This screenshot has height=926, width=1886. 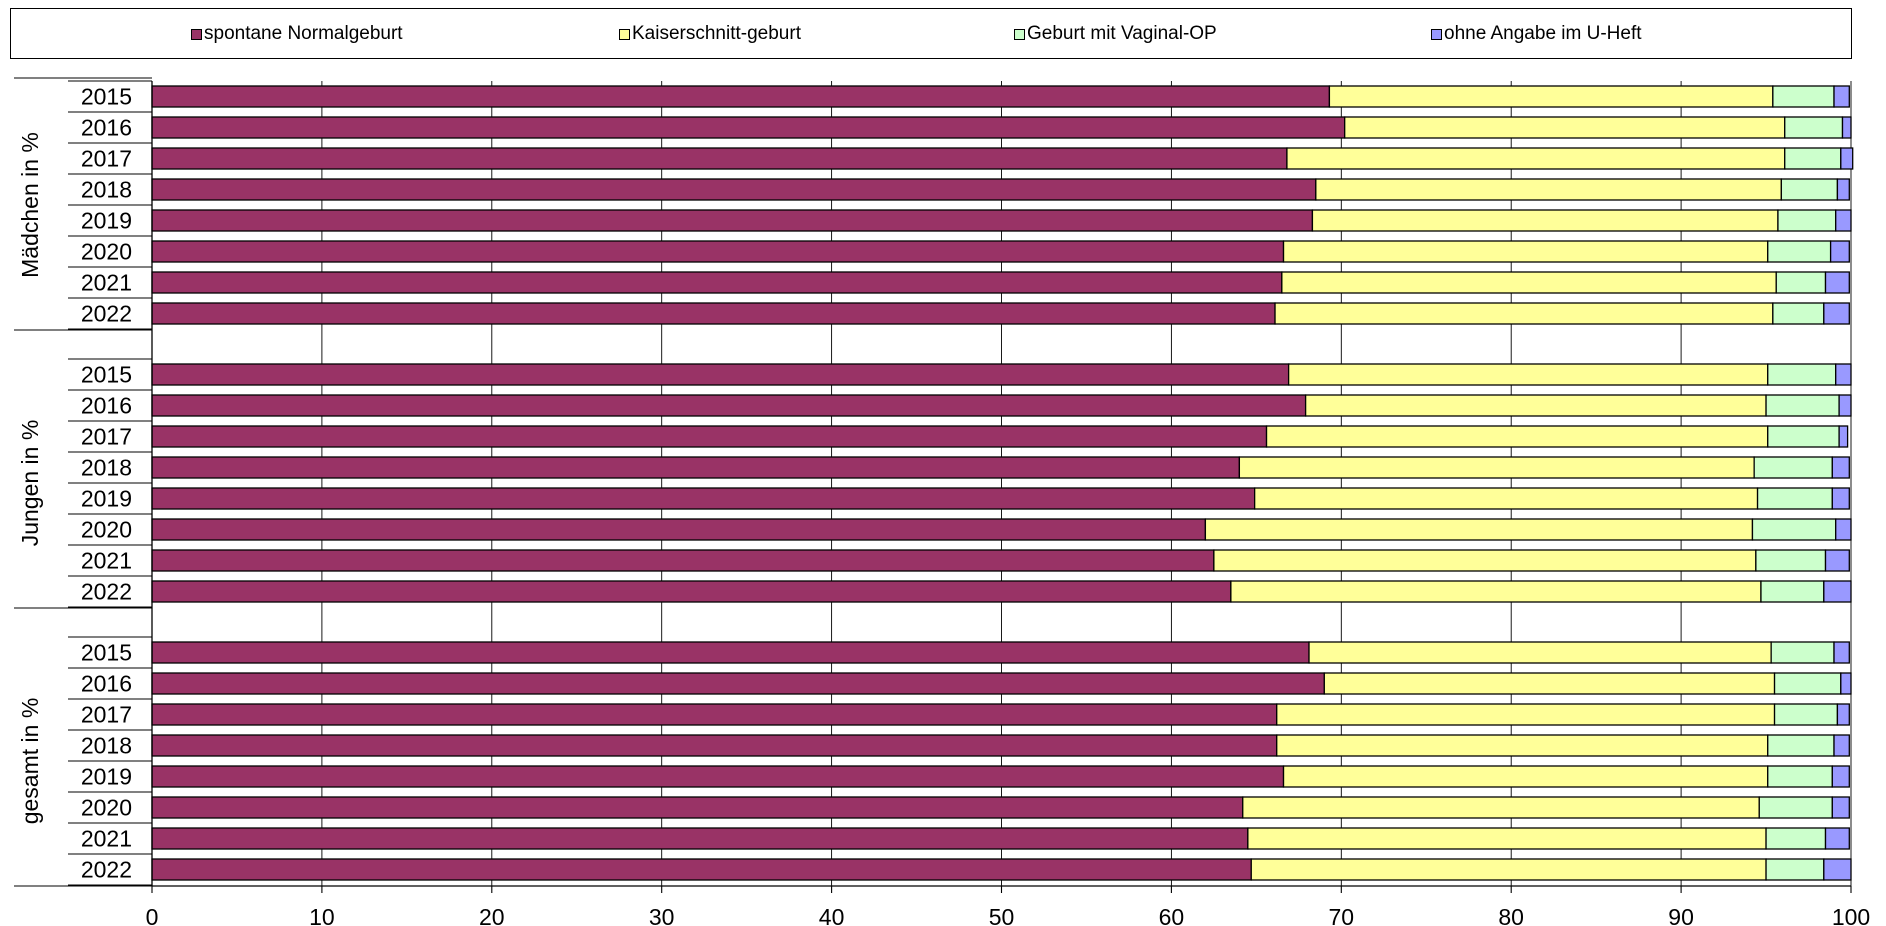 I want to click on legend-item: spontane Normalgeburt, so click(x=297, y=34).